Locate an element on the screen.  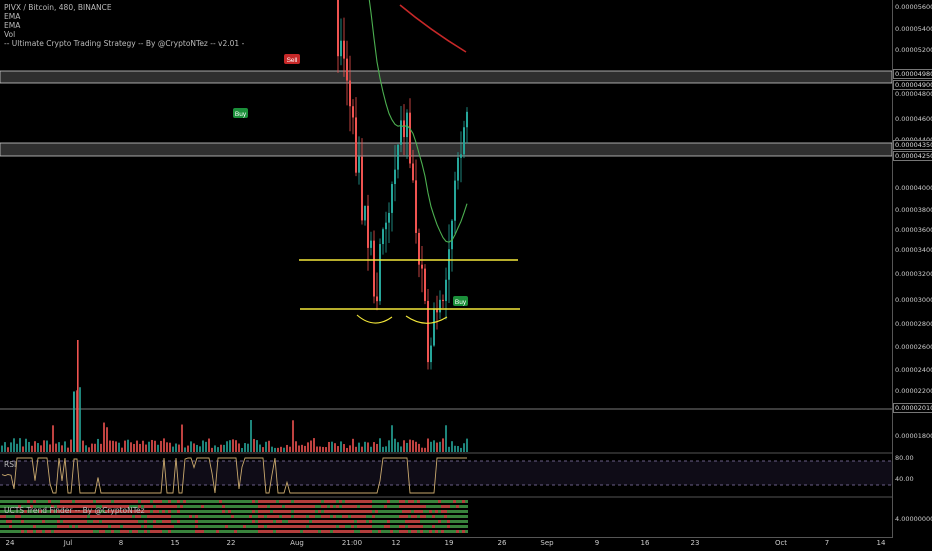
buy-signal-1: Buy is located at coordinates (240, 113).